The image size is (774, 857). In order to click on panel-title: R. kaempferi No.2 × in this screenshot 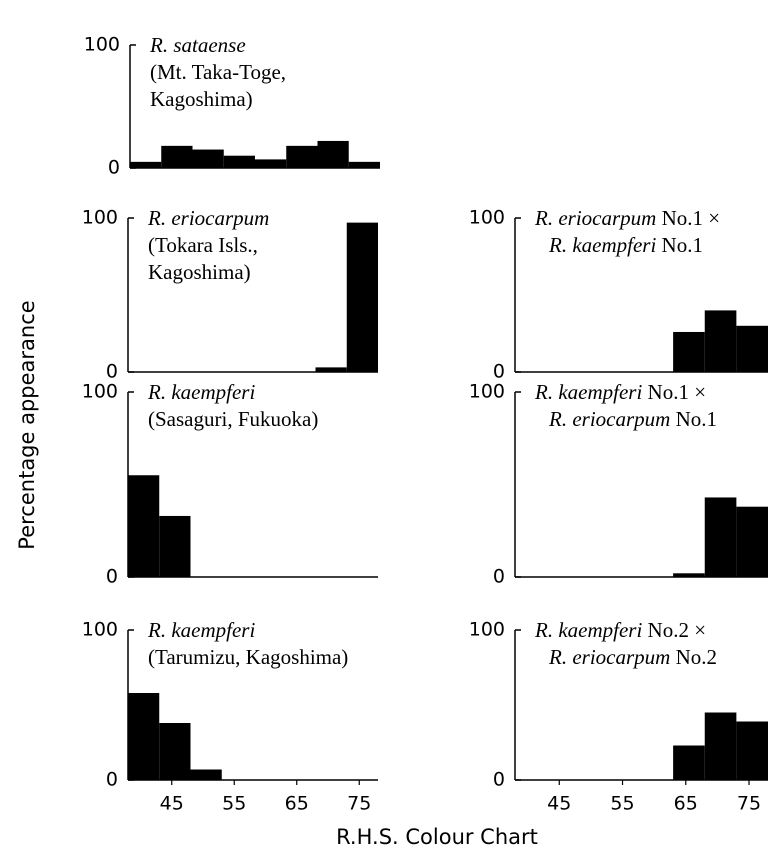, I will do `click(620, 630)`.